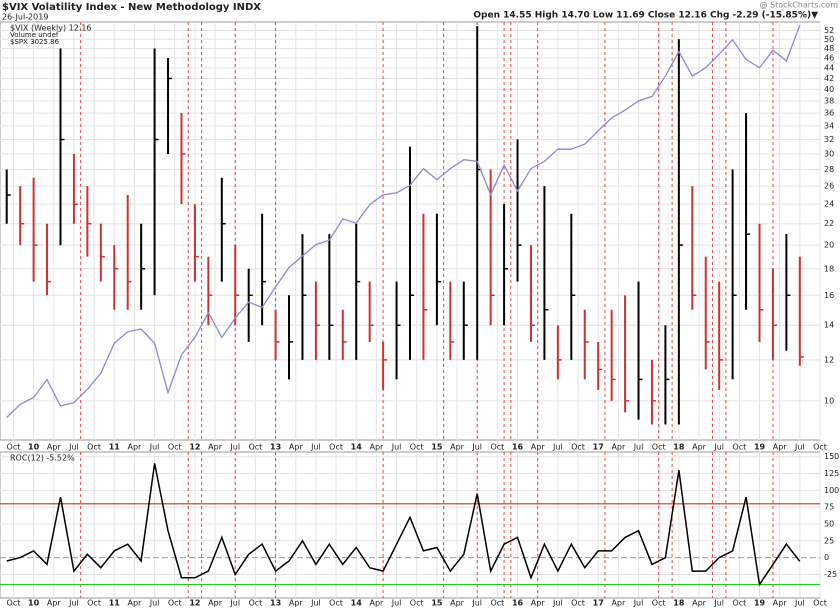 The width and height of the screenshot is (840, 612). What do you see at coordinates (829, 48) in the screenshot?
I see `y-tick-label: 48` at bounding box center [829, 48].